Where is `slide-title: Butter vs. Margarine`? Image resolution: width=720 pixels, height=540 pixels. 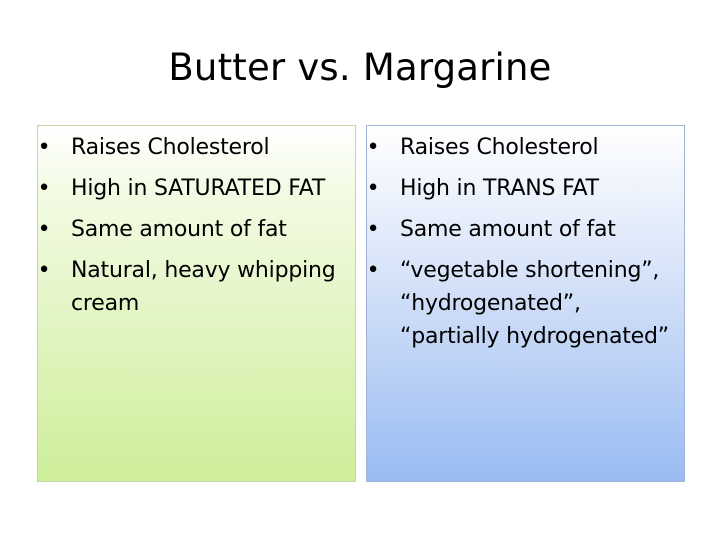
slide-title: Butter vs. Margarine is located at coordinates (360, 67).